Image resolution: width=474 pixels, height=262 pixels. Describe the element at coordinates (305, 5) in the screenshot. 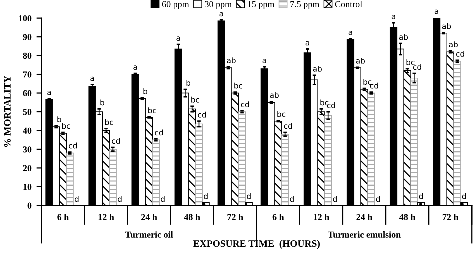

I see `legend-label: 7.5 ppm` at that location.